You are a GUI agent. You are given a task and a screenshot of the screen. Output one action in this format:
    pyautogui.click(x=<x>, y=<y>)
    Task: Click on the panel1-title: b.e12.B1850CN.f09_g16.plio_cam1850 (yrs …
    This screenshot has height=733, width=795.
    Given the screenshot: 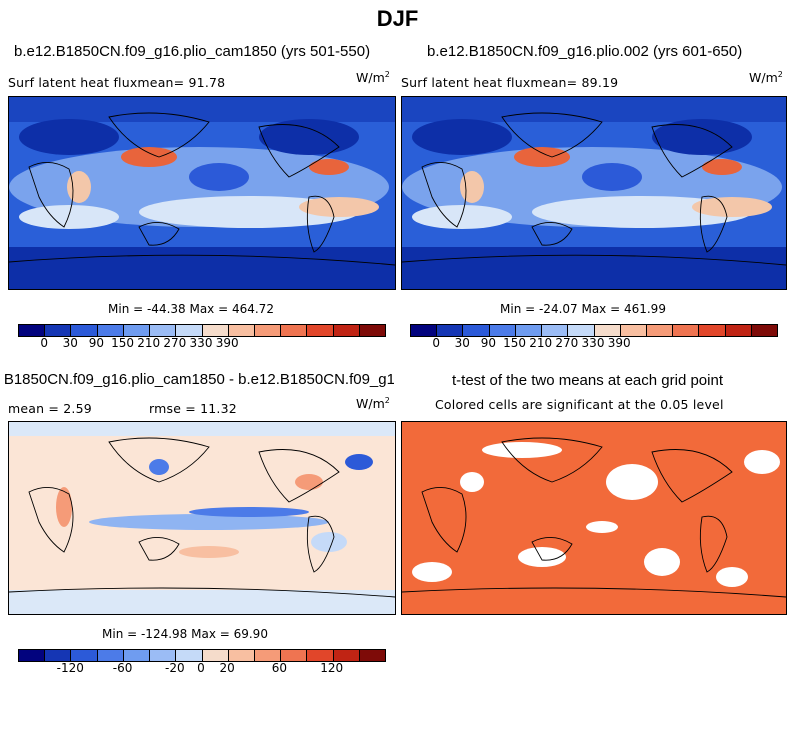 What is the action you would take?
    pyautogui.click(x=192, y=51)
    